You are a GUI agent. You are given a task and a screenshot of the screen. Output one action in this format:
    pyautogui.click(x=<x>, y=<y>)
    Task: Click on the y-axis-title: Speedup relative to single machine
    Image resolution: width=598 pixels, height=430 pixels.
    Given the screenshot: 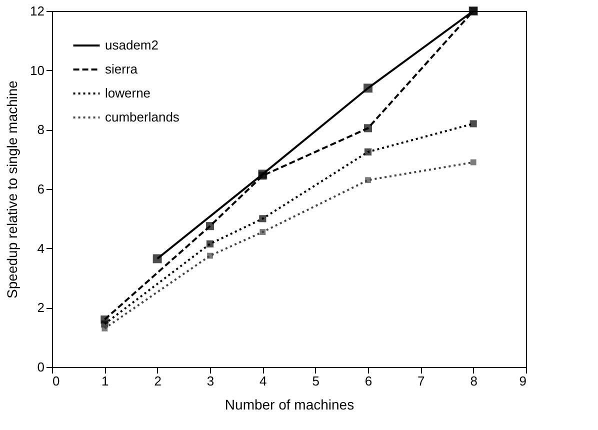 What is the action you would take?
    pyautogui.click(x=12, y=189)
    